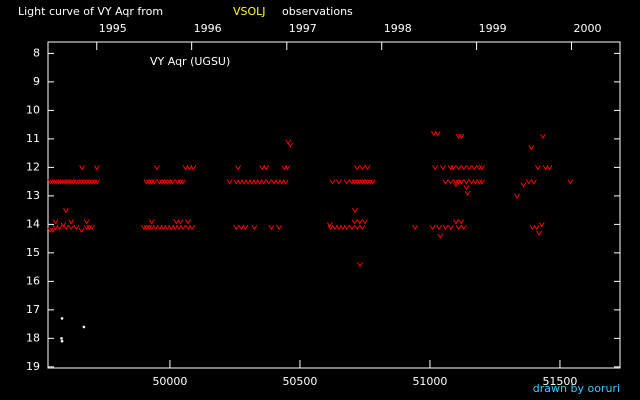  What do you see at coordinates (33, 337) in the screenshot?
I see `y-tick-label: 18` at bounding box center [33, 337].